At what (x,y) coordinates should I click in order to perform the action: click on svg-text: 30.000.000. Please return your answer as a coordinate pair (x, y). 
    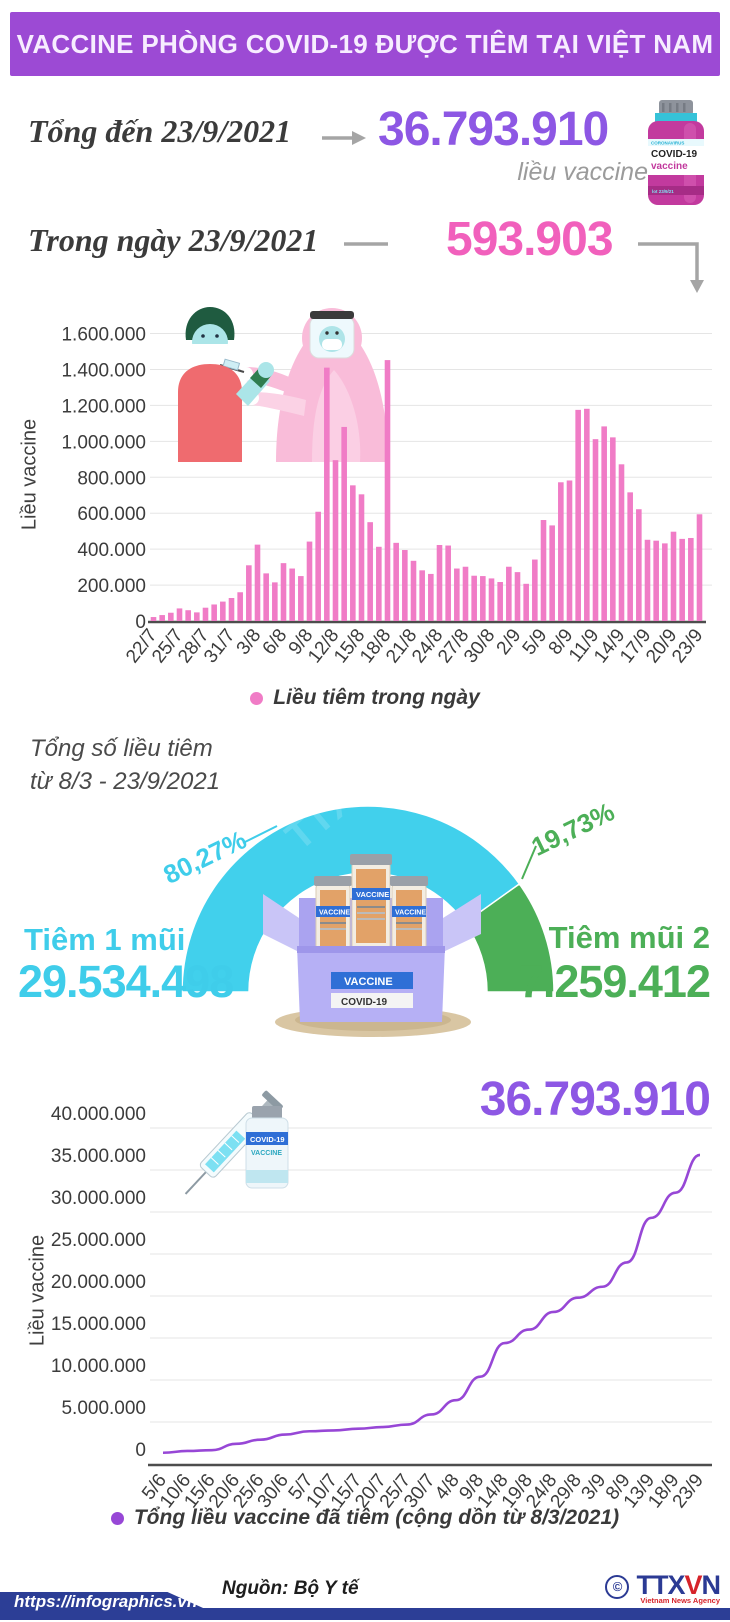
    Looking at the image, I should click on (98, 1198).